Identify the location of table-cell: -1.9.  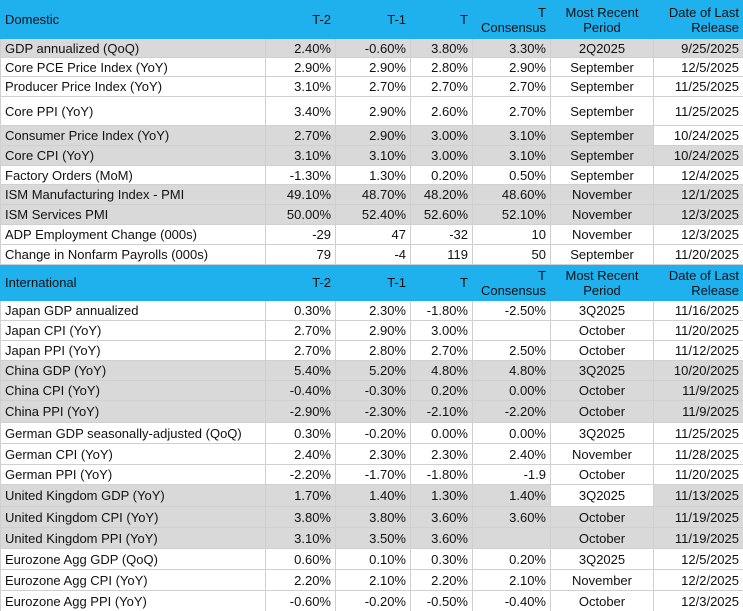
(511, 474).